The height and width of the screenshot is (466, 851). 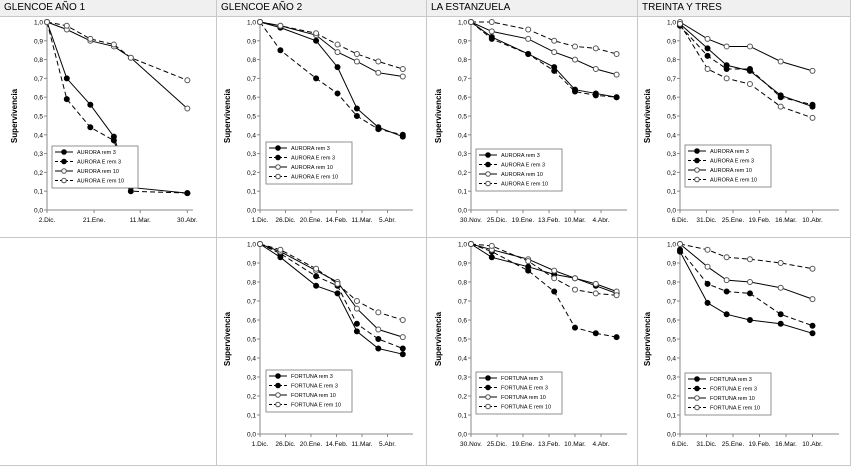 What do you see at coordinates (526, 408) in the screenshot?
I see `legend-label: FORTUNA E rem 10` at bounding box center [526, 408].